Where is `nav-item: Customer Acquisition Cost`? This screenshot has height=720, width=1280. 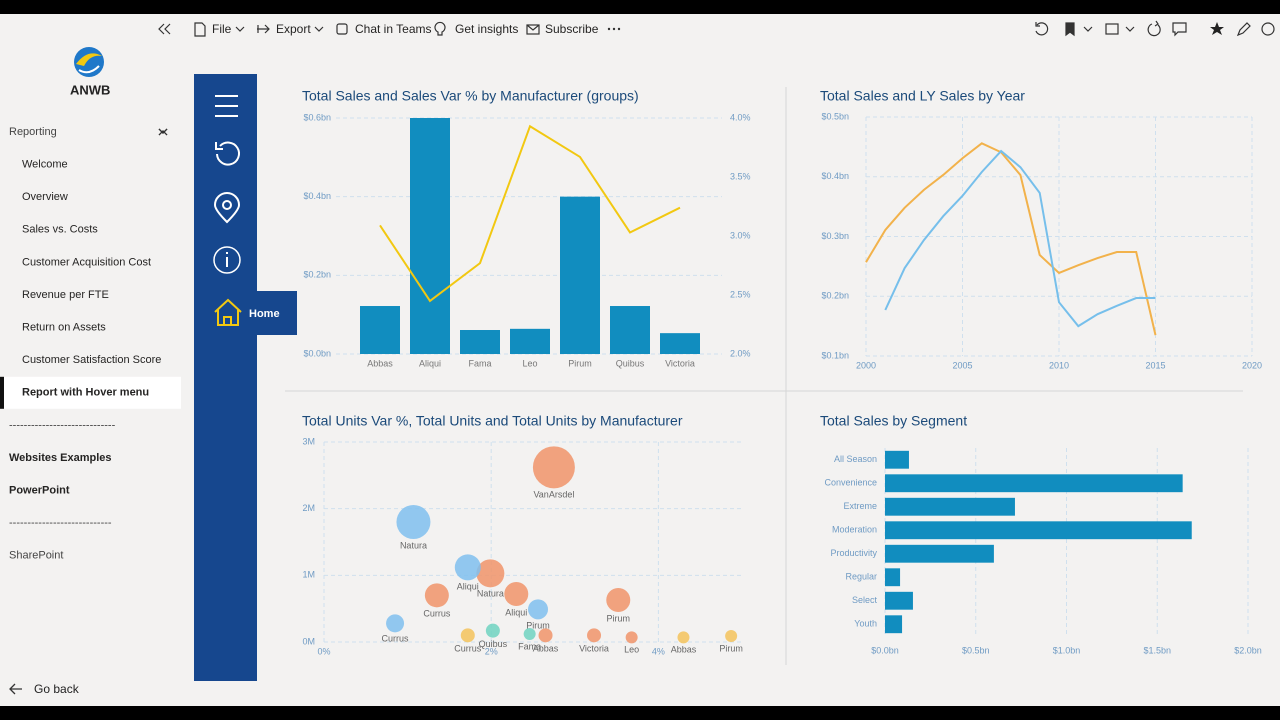 nav-item: Customer Acquisition Cost is located at coordinates (86, 262).